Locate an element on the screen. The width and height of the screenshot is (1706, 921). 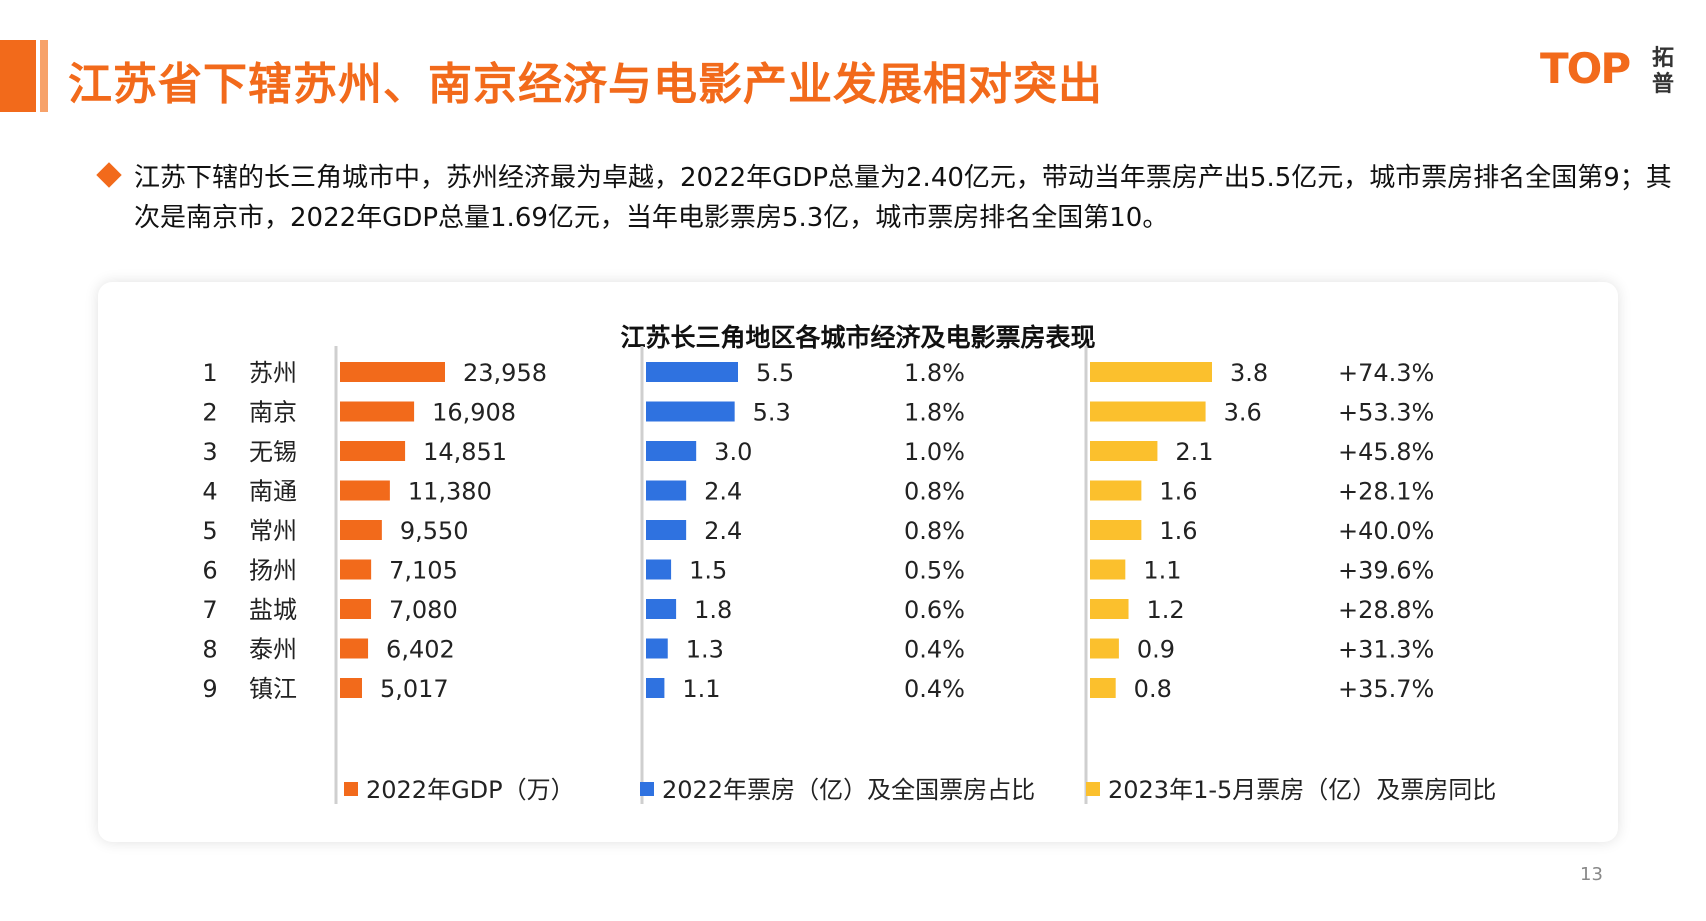
data-label-series-2: 1.5 is located at coordinates (708, 571).